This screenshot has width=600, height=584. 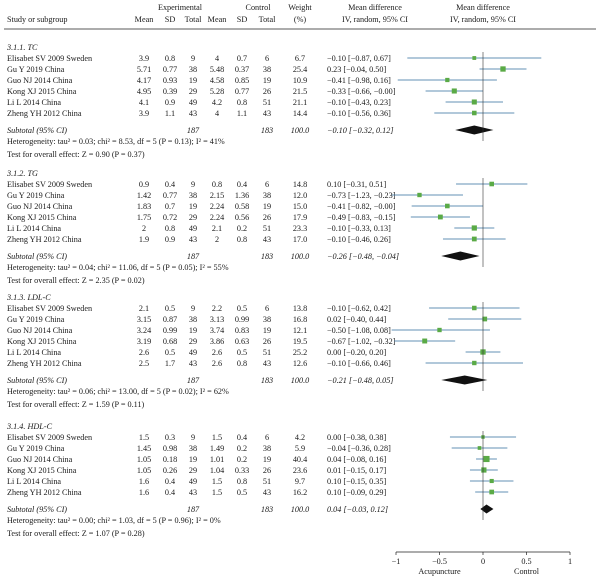 What do you see at coordinates (363, 256) in the screenshot?
I see `subtotal-mean-difference: −0.26 [−0.48, −0.04]` at bounding box center [363, 256].